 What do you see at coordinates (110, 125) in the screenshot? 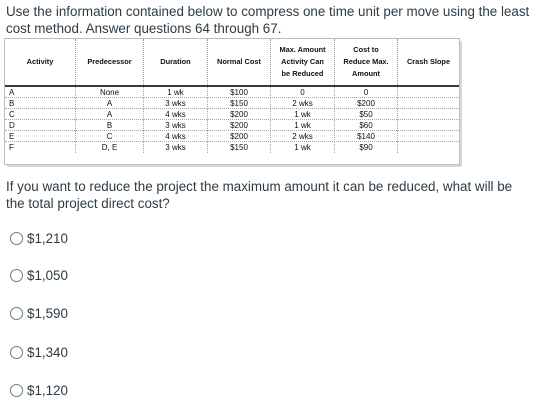
I see `cell-predecessor: B` at bounding box center [110, 125].